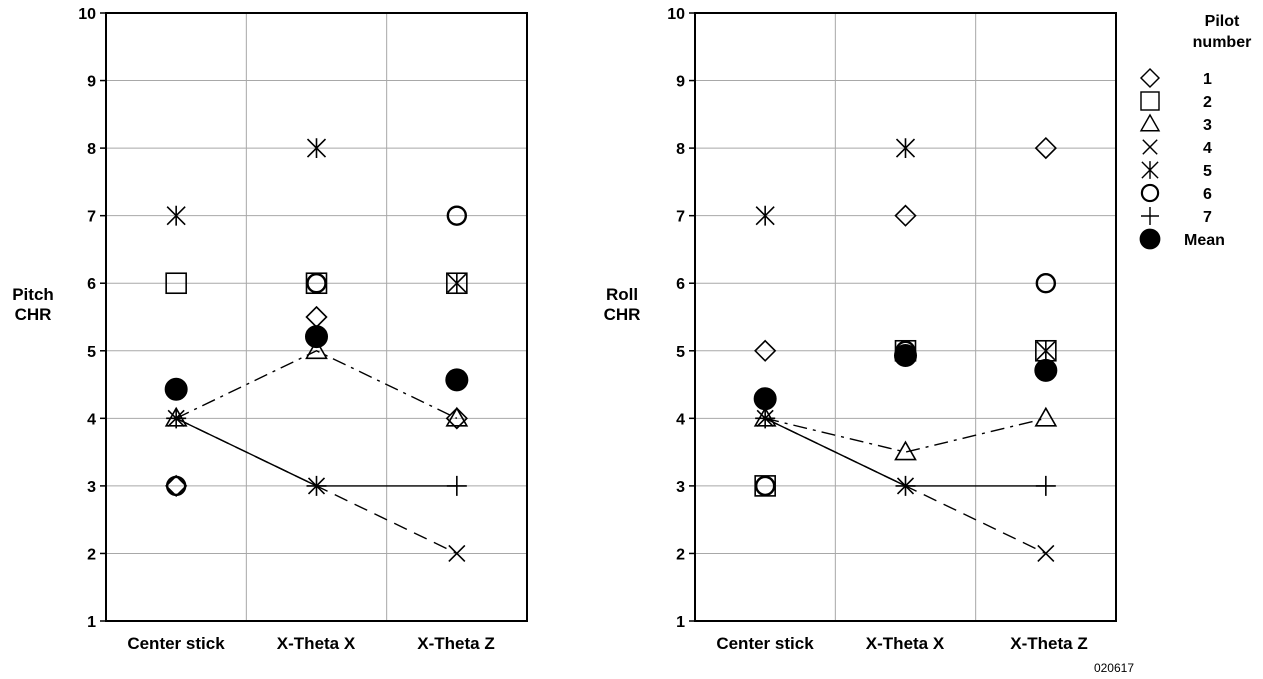 The height and width of the screenshot is (679, 1263). I want to click on pilot-legend: Pilot number 1 2 3 4 5 6 7 Mean, so click(1195, 131).